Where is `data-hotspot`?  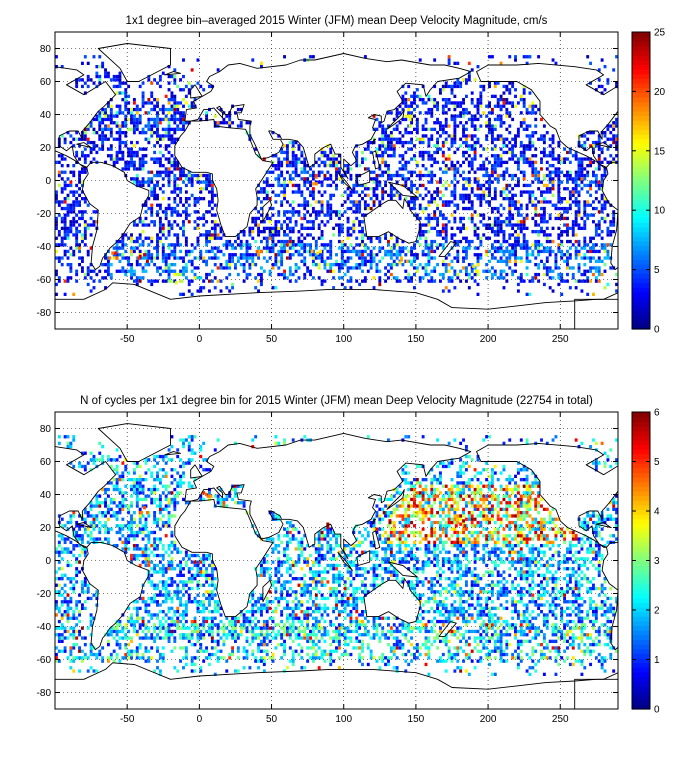 data-hotspot is located at coordinates (313, 184).